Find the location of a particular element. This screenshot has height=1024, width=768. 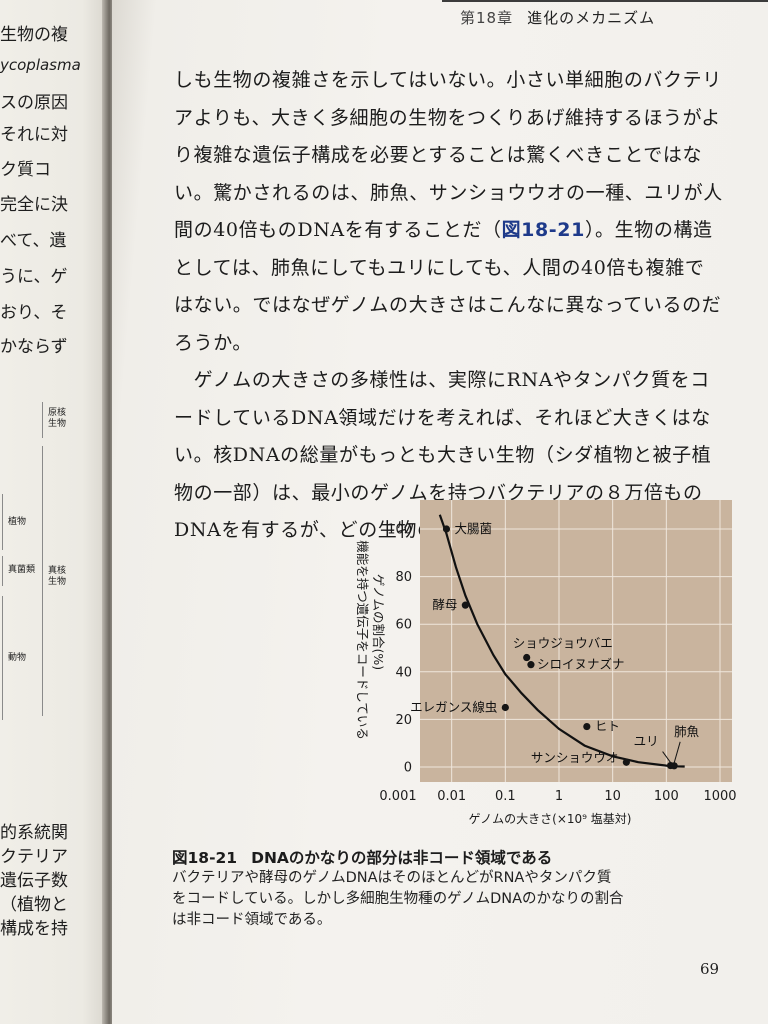

figure-reference: 図18-21 is located at coordinates (543, 230).